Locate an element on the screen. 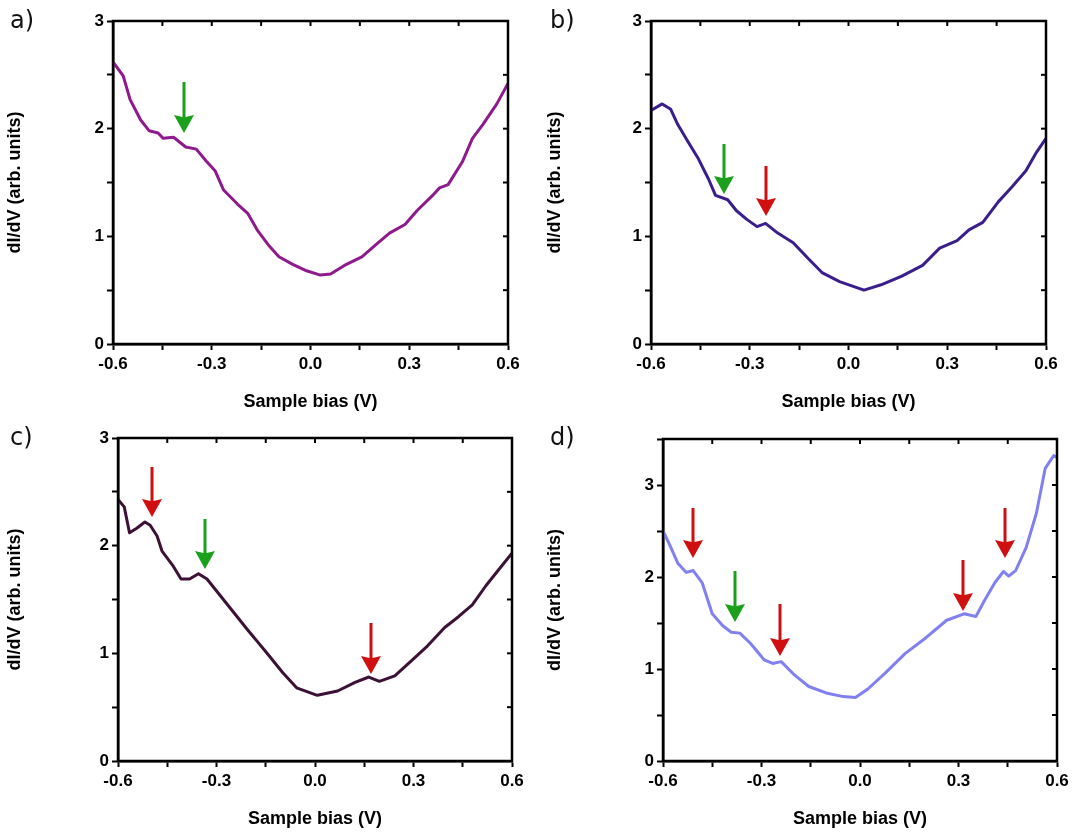 This screenshot has width=1080, height=834. chart-title: d) is located at coordinates (562, 437).